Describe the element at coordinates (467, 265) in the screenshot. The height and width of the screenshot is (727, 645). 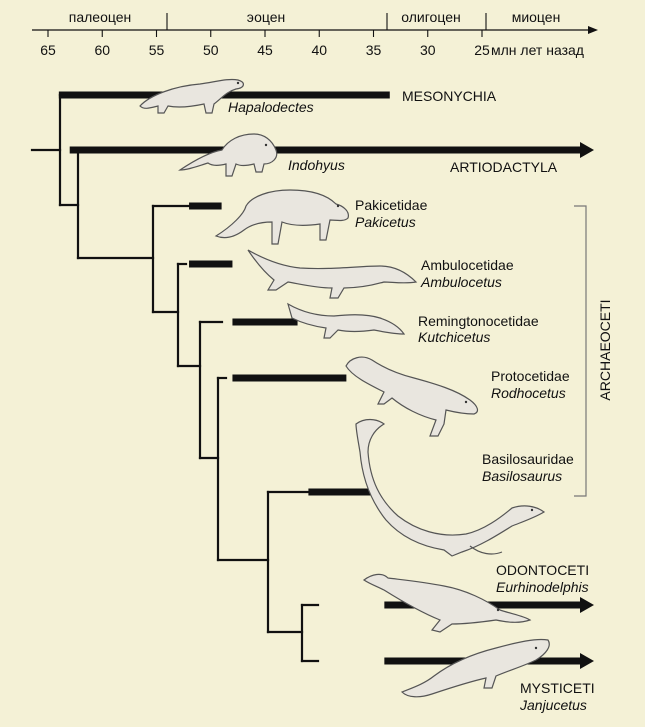
I see `label-ambulocetidae: Ambulocetidae` at that location.